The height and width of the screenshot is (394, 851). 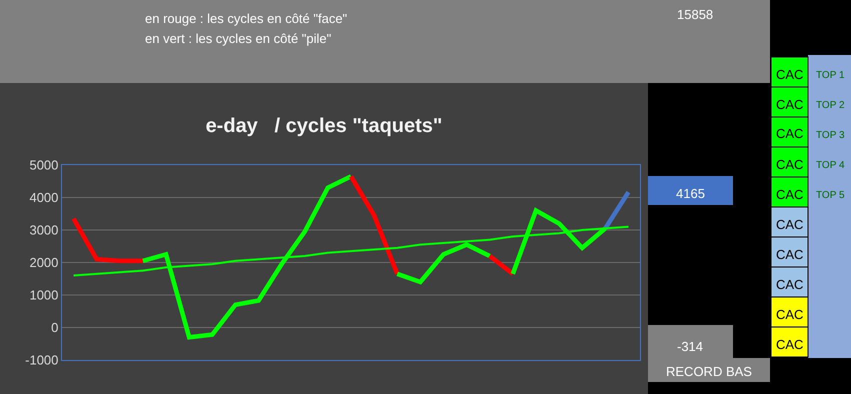 What do you see at coordinates (830, 165) in the screenshot?
I see `text: TOP 4` at bounding box center [830, 165].